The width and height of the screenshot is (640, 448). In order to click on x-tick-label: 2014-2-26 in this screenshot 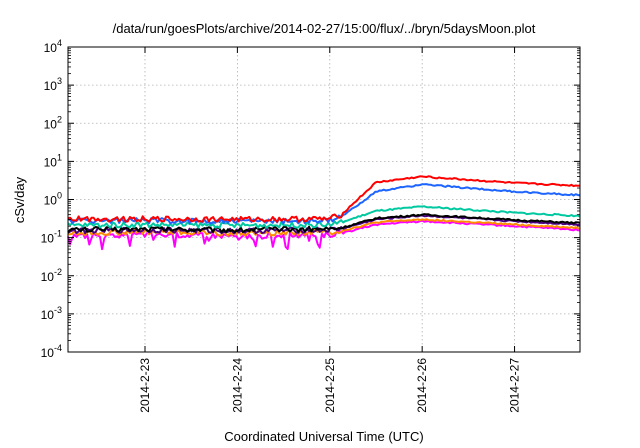, I will do `click(422, 385)`.